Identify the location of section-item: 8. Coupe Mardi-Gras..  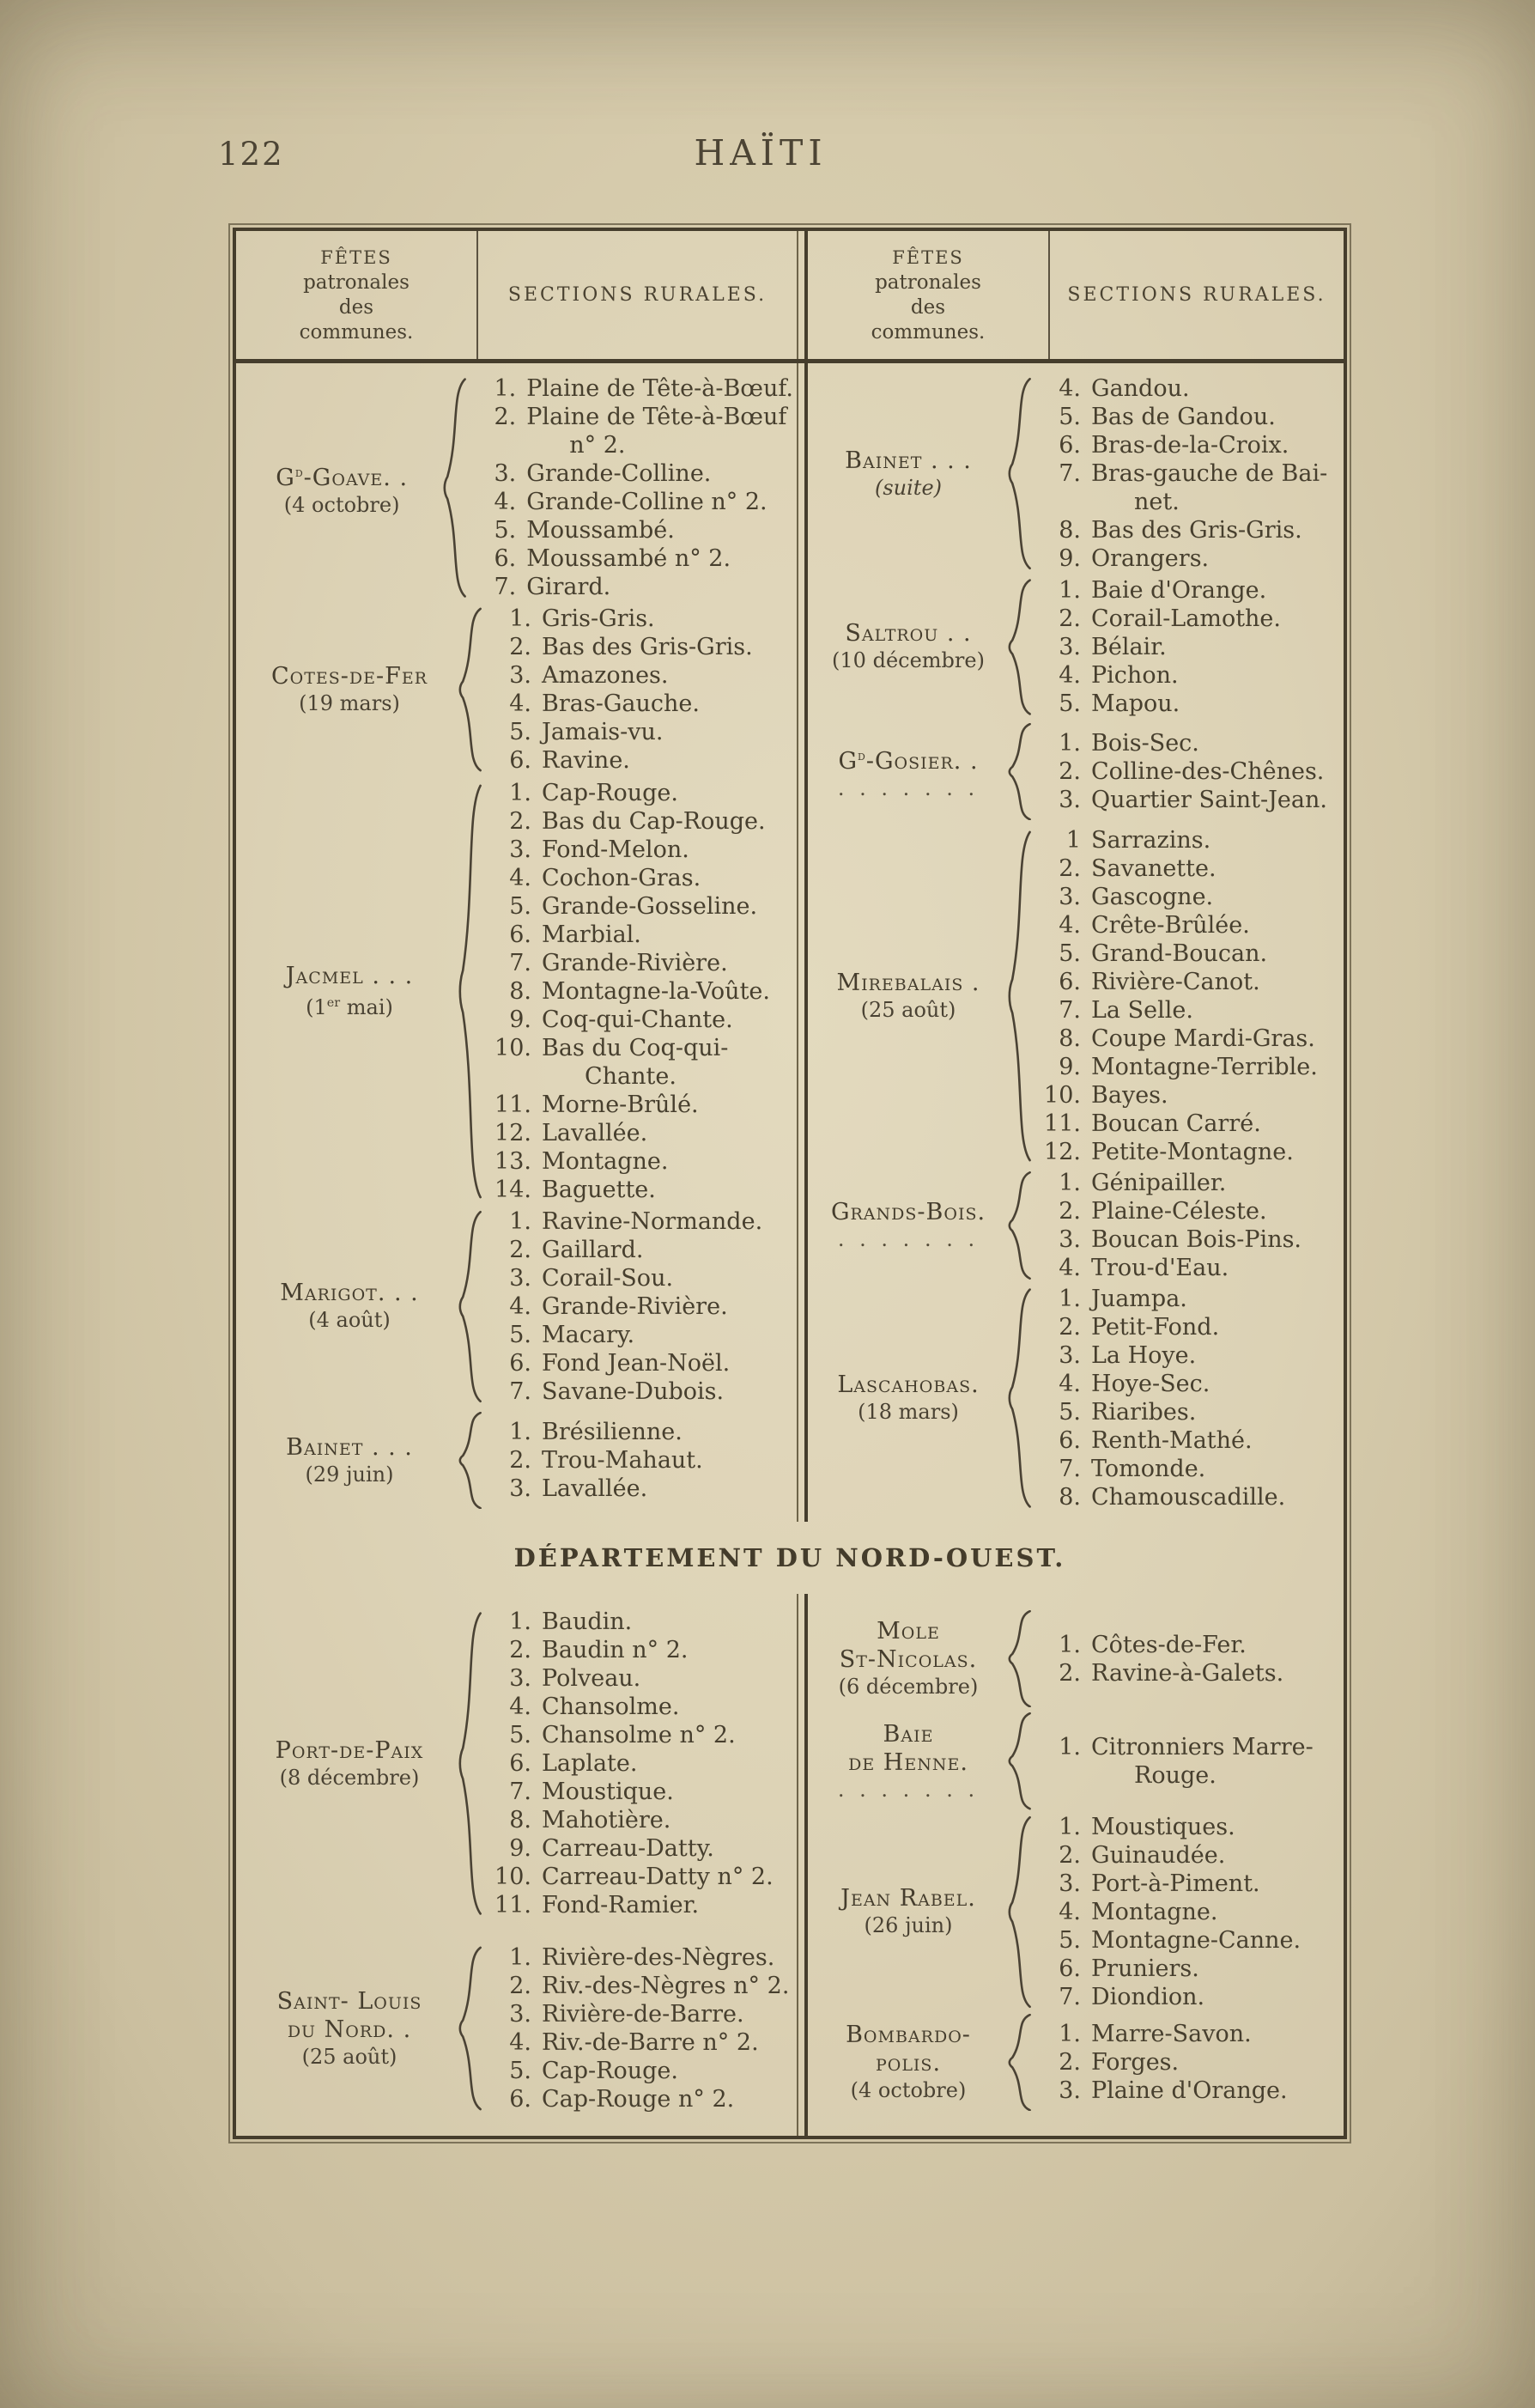
(1186, 1039).